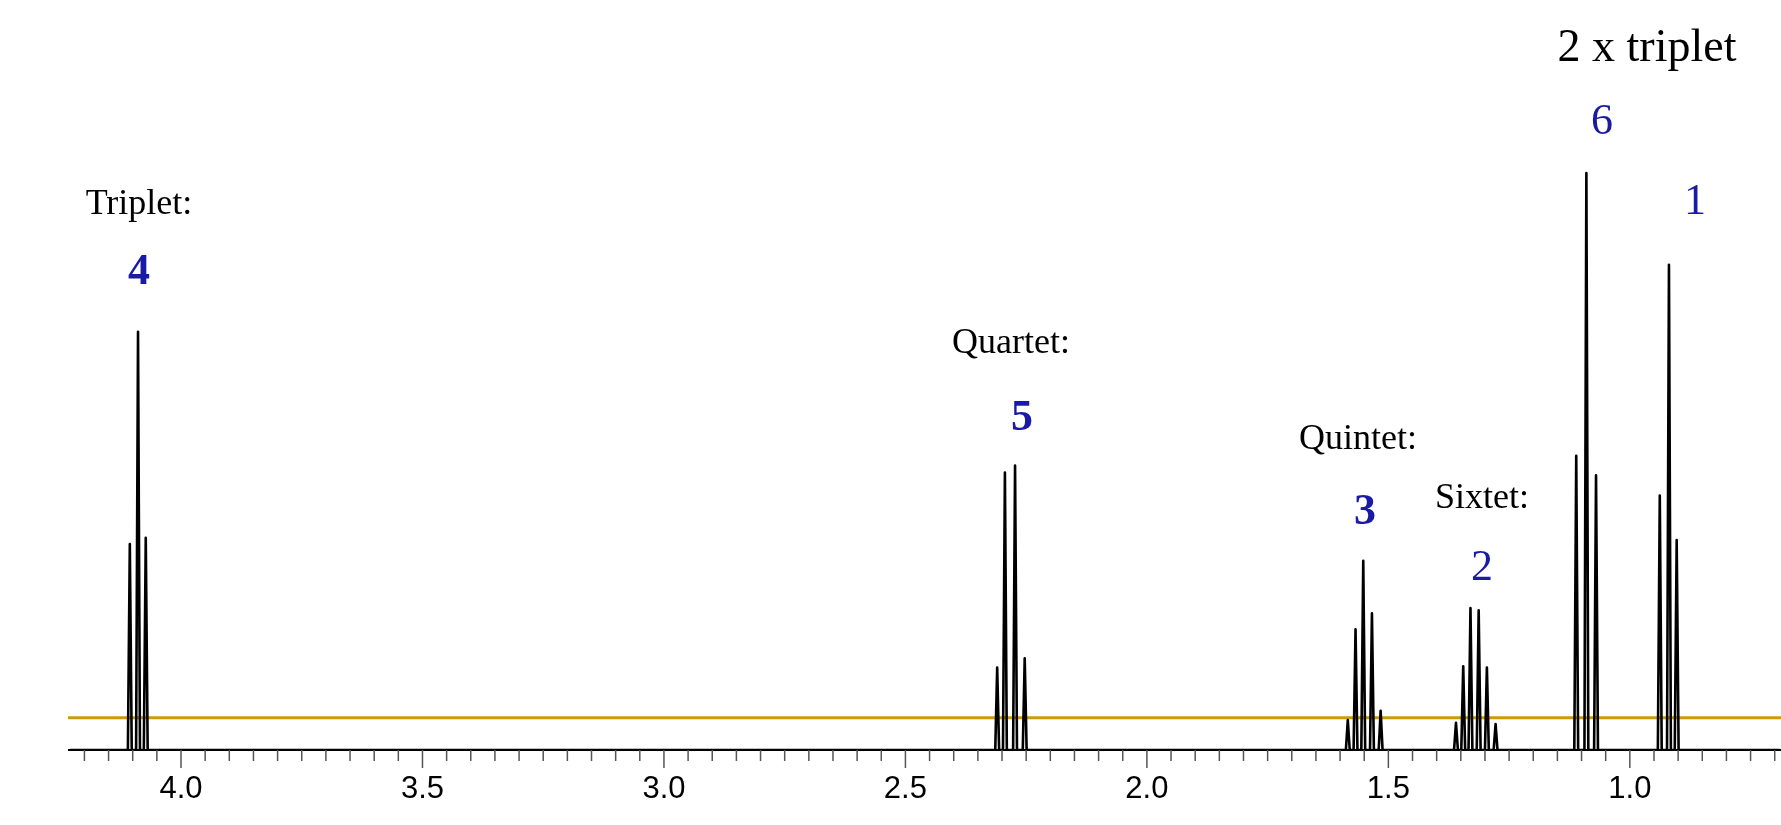 This screenshot has height=825, width=1781. Describe the element at coordinates (1482, 496) in the screenshot. I see `annotation: Sixtet:` at that location.